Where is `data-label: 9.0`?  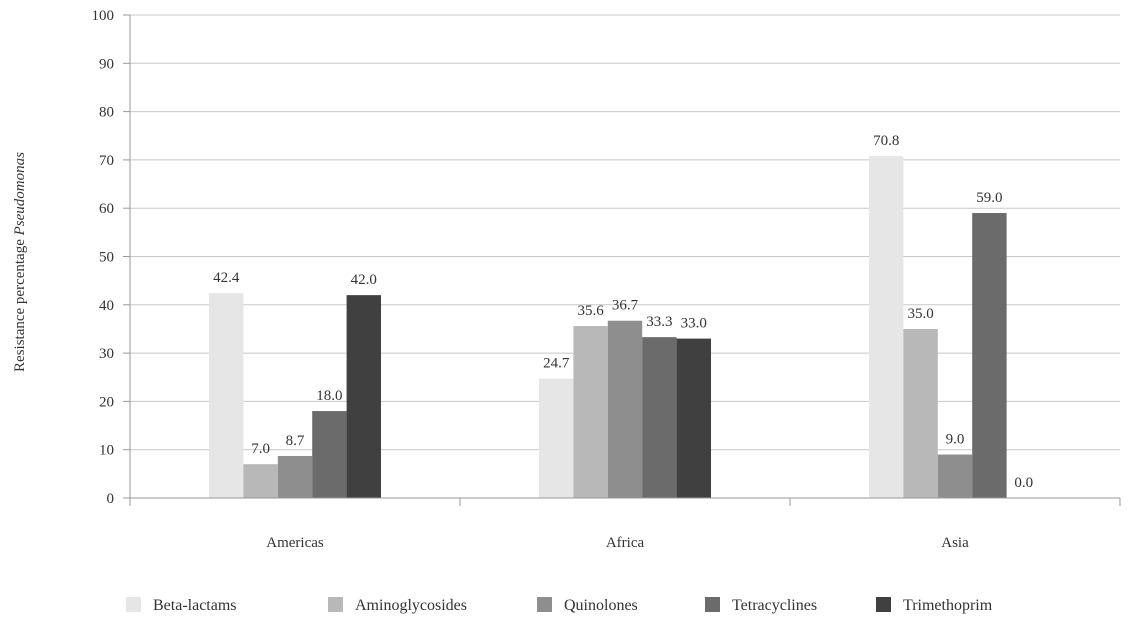 data-label: 9.0 is located at coordinates (955, 440).